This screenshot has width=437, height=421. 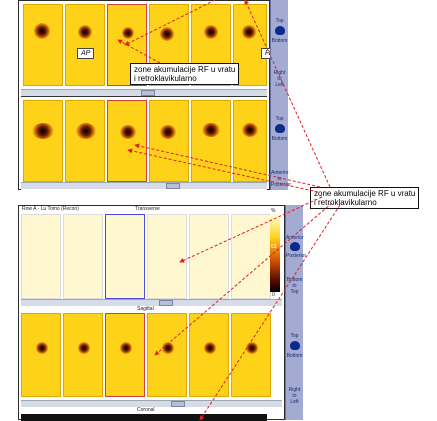 I want to click on orientation-label: Anterior, so click(x=295, y=238).